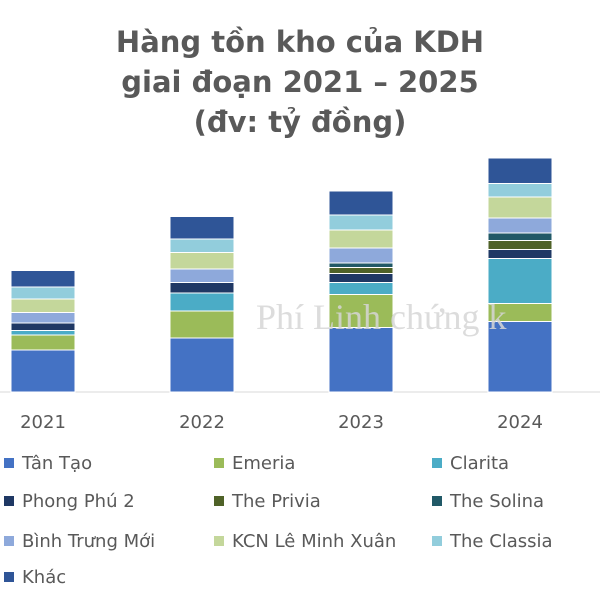 Image resolution: width=600 pixels, height=600 pixels. I want to click on legend-label: KCN Lê Minh Xuân, so click(314, 541).